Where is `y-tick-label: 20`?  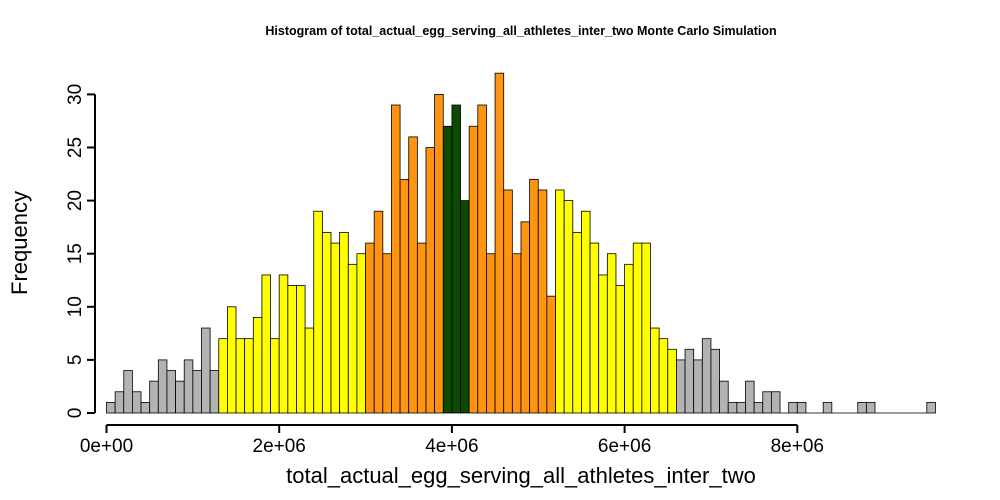
y-tick-label: 20 is located at coordinates (75, 200).